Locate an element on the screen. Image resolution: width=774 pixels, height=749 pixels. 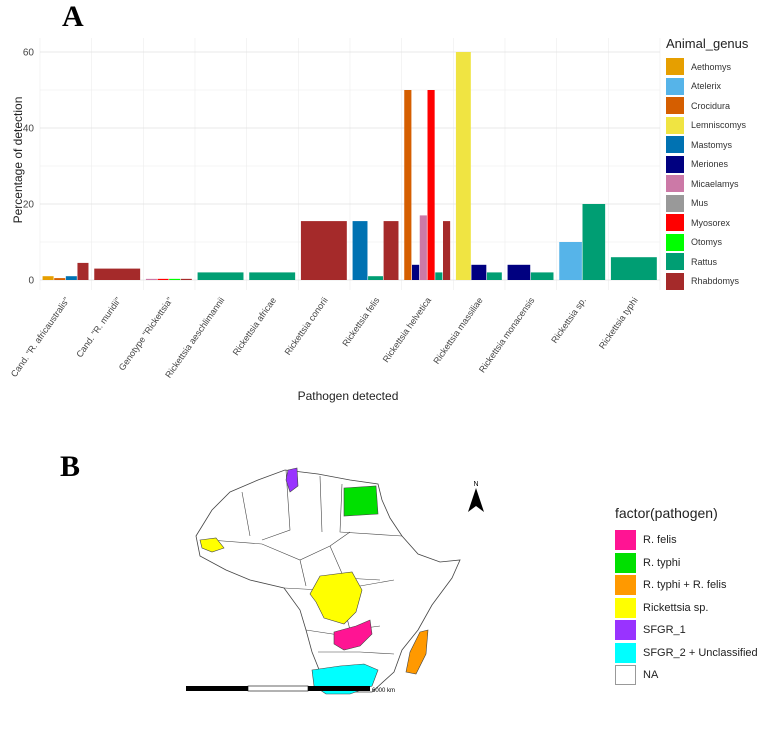
genus-legend-title: Animal_genus is located at coordinates (707, 43).